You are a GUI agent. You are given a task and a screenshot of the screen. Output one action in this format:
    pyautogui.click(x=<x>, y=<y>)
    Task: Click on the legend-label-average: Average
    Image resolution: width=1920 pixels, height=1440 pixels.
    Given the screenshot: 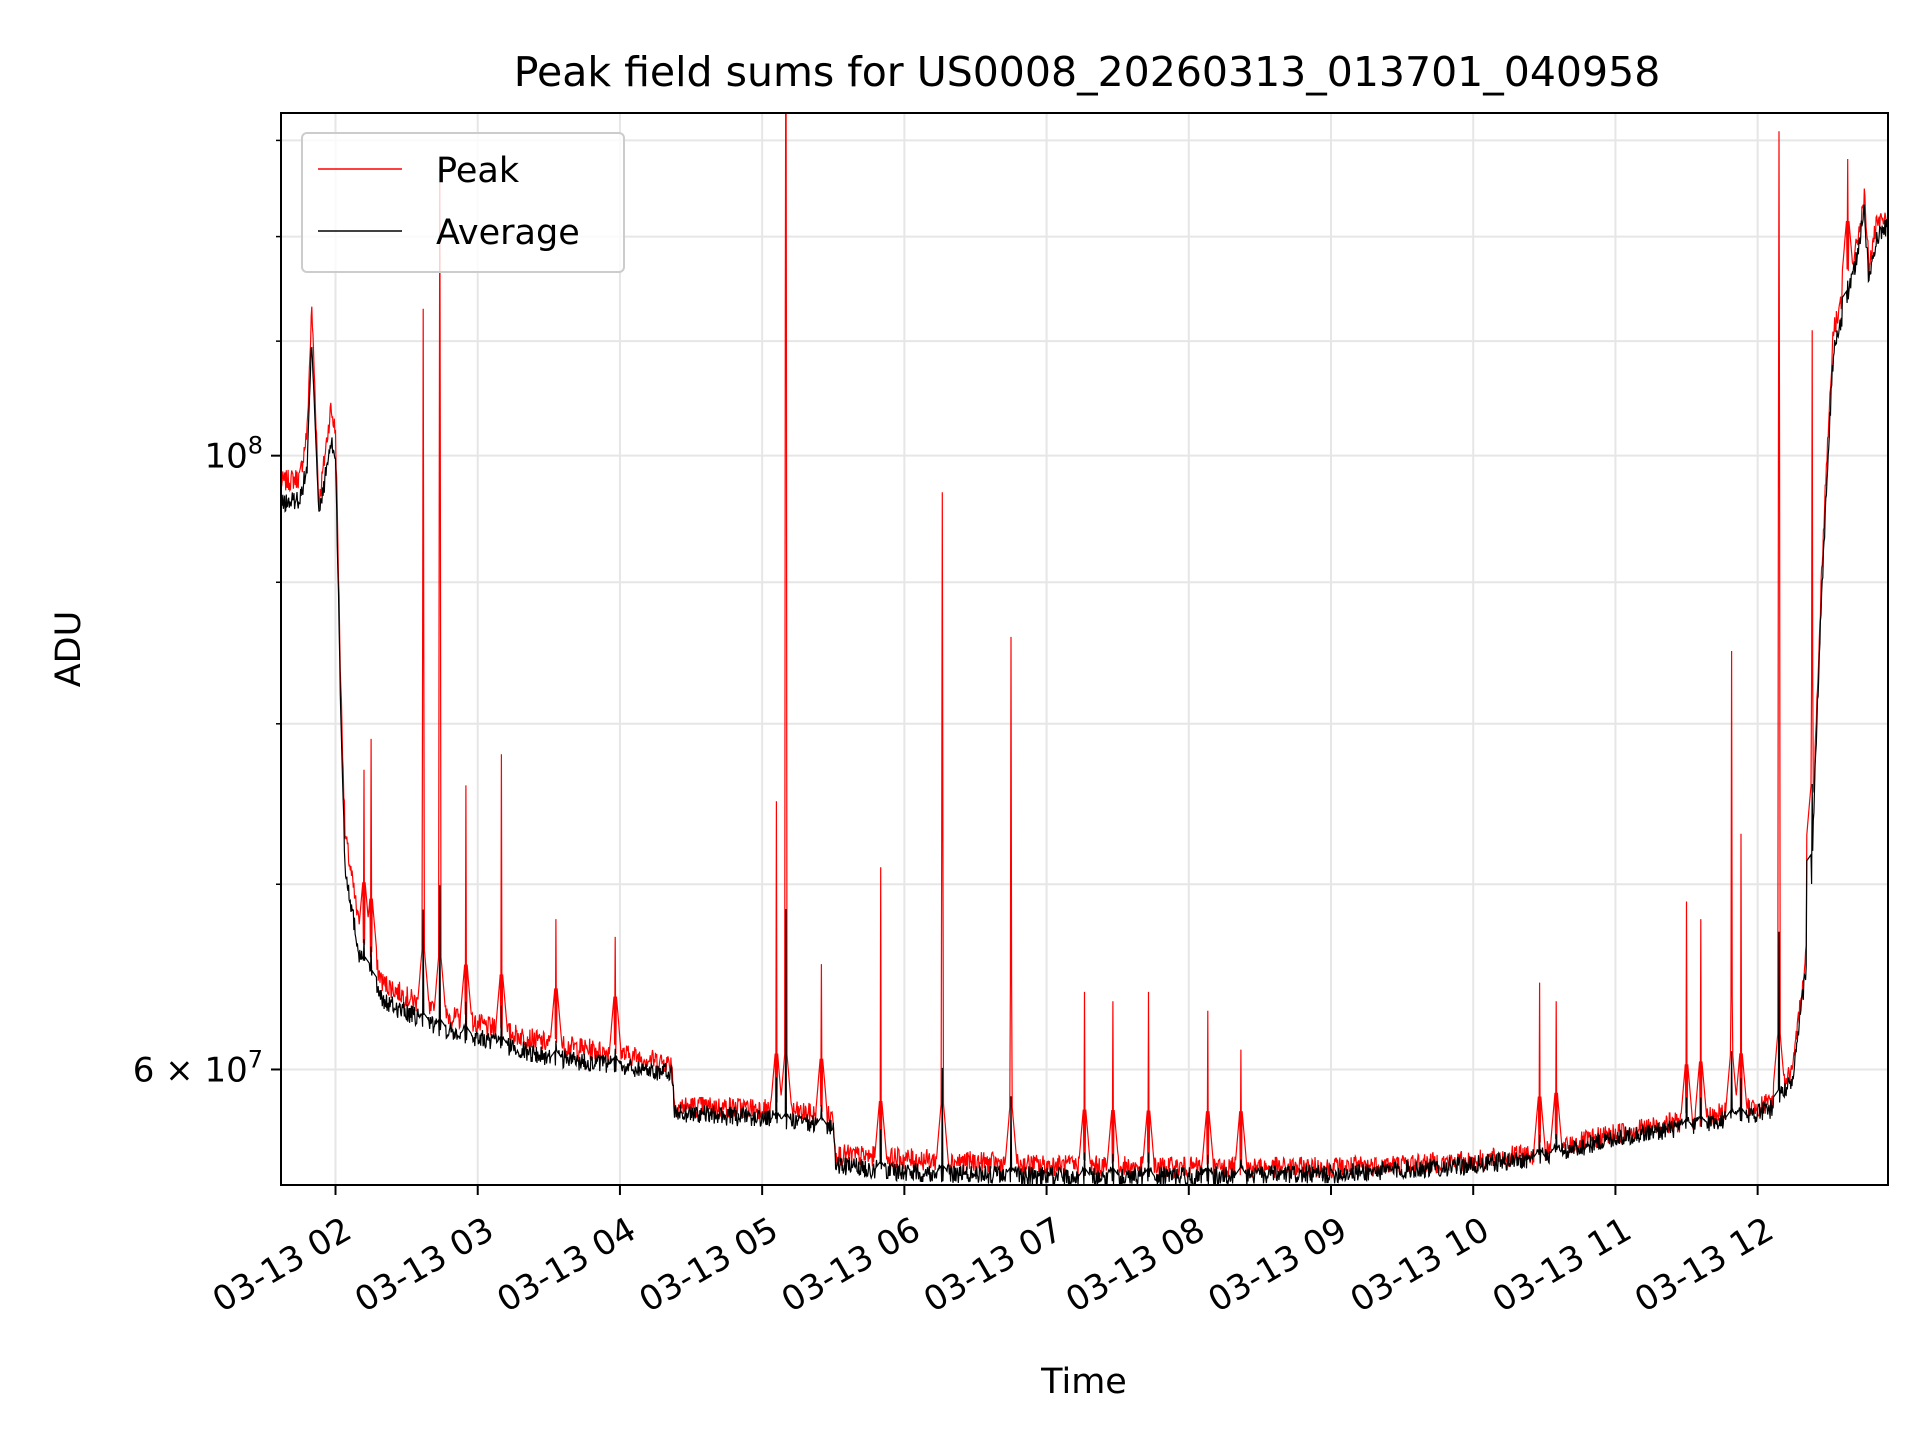 What is the action you would take?
    pyautogui.click(x=508, y=233)
    